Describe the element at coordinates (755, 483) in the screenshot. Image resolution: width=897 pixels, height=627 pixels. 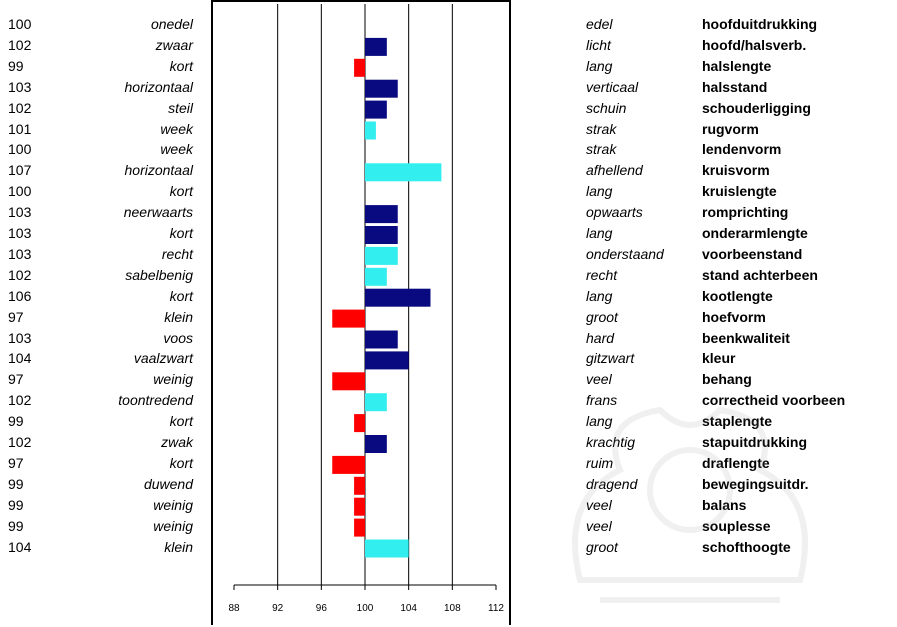
I see `trait-label: bewegingsuitdr.` at that location.